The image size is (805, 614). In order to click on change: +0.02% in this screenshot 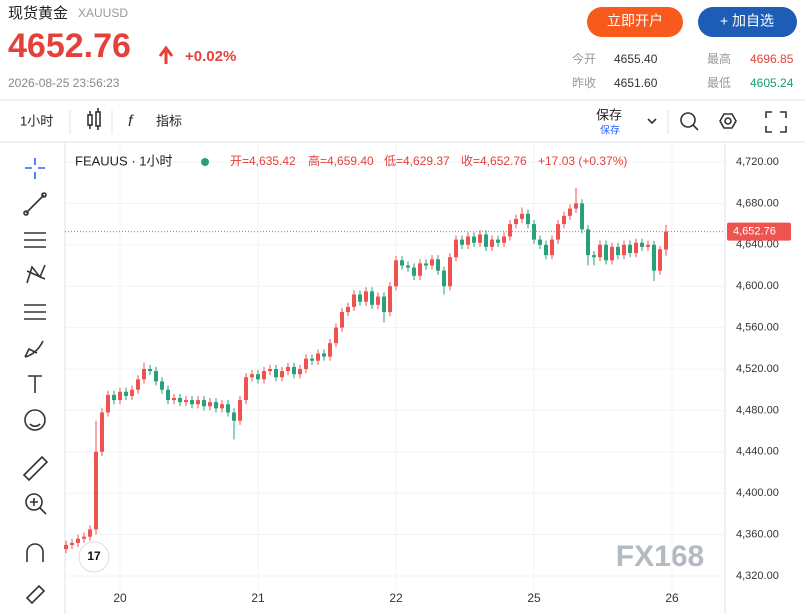, I will do `click(210, 56)`.